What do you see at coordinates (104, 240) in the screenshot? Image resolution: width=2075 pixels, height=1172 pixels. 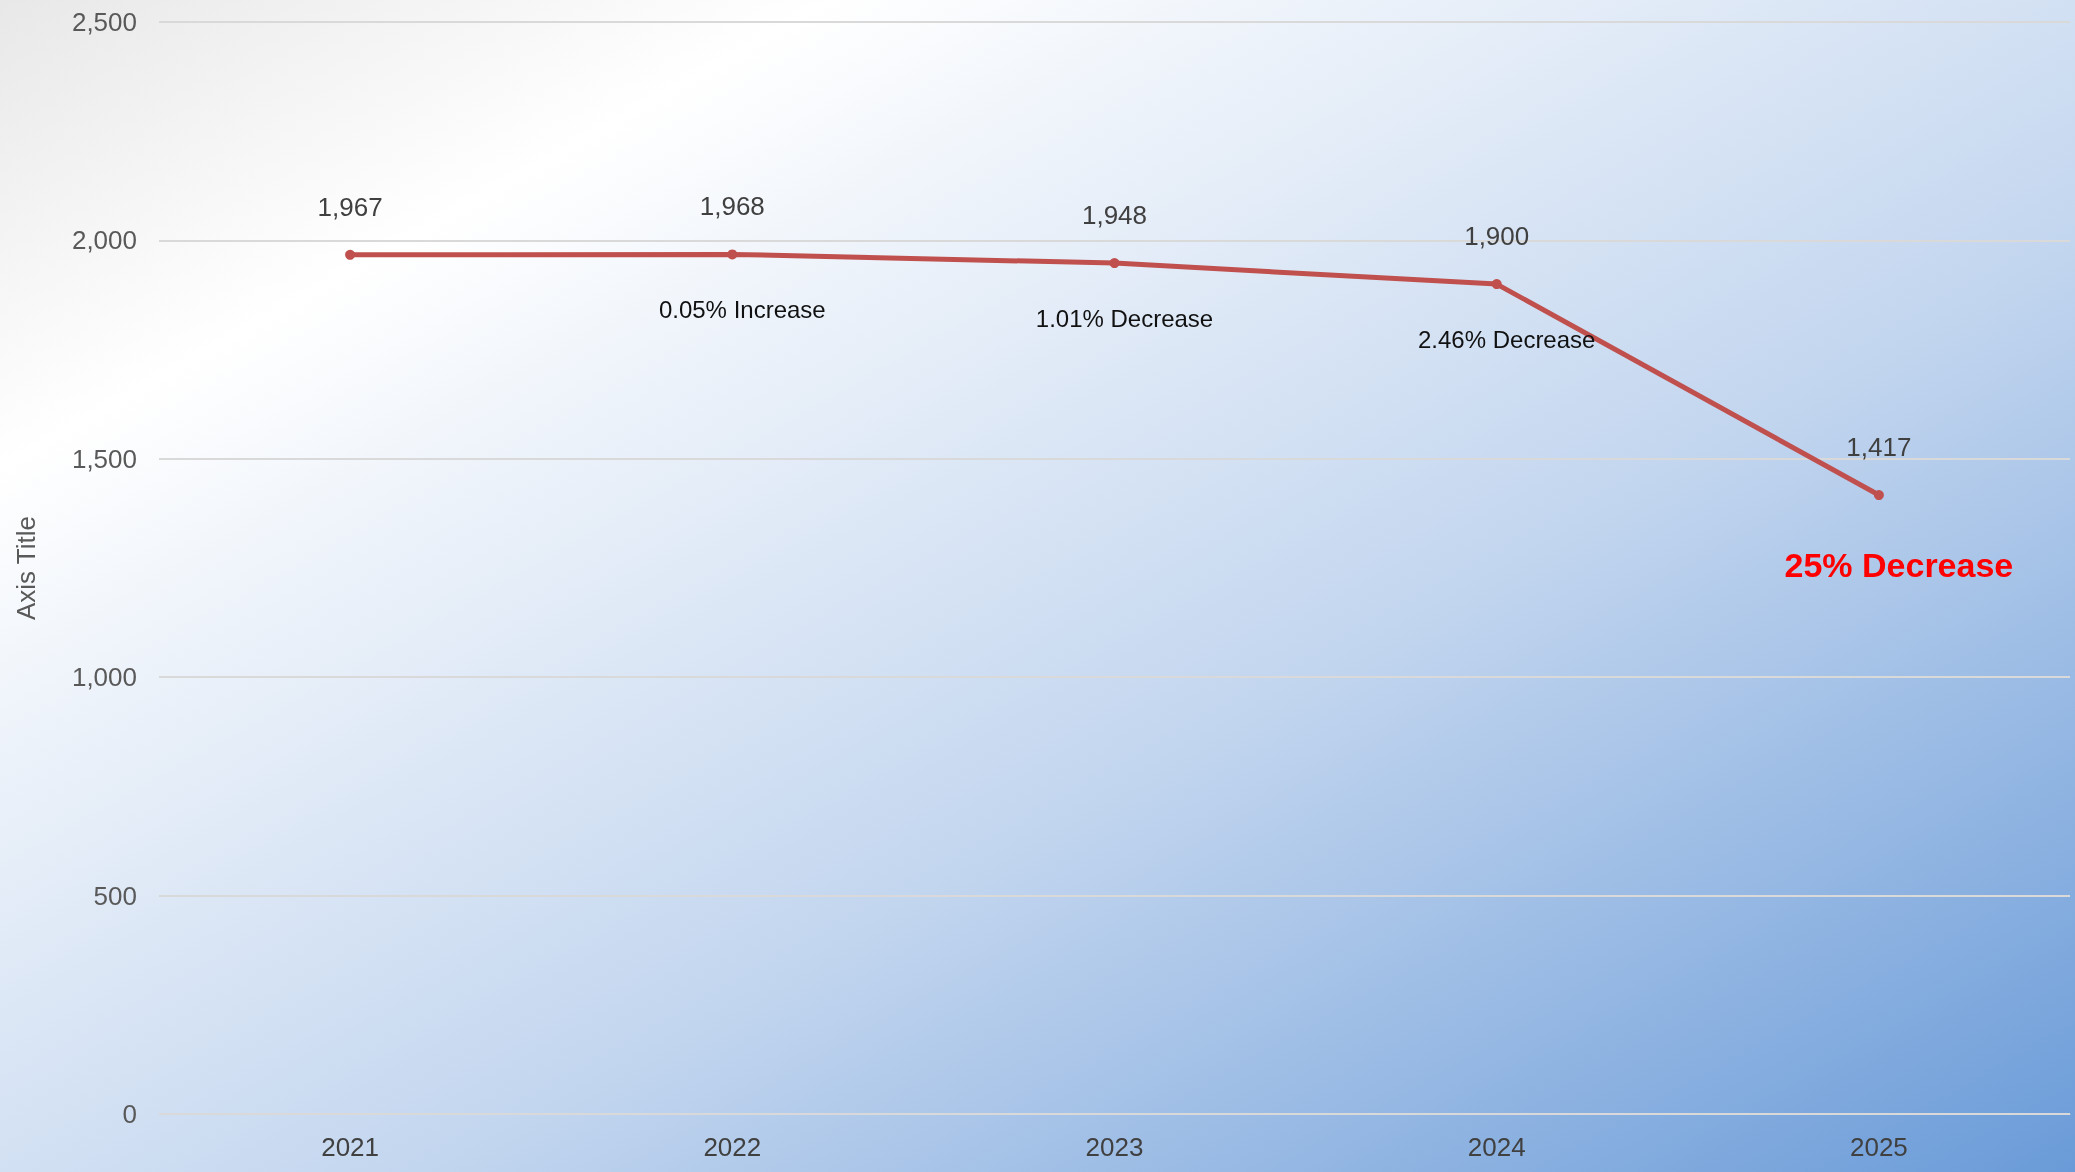 I see `y-tick-label: 2,000` at bounding box center [104, 240].